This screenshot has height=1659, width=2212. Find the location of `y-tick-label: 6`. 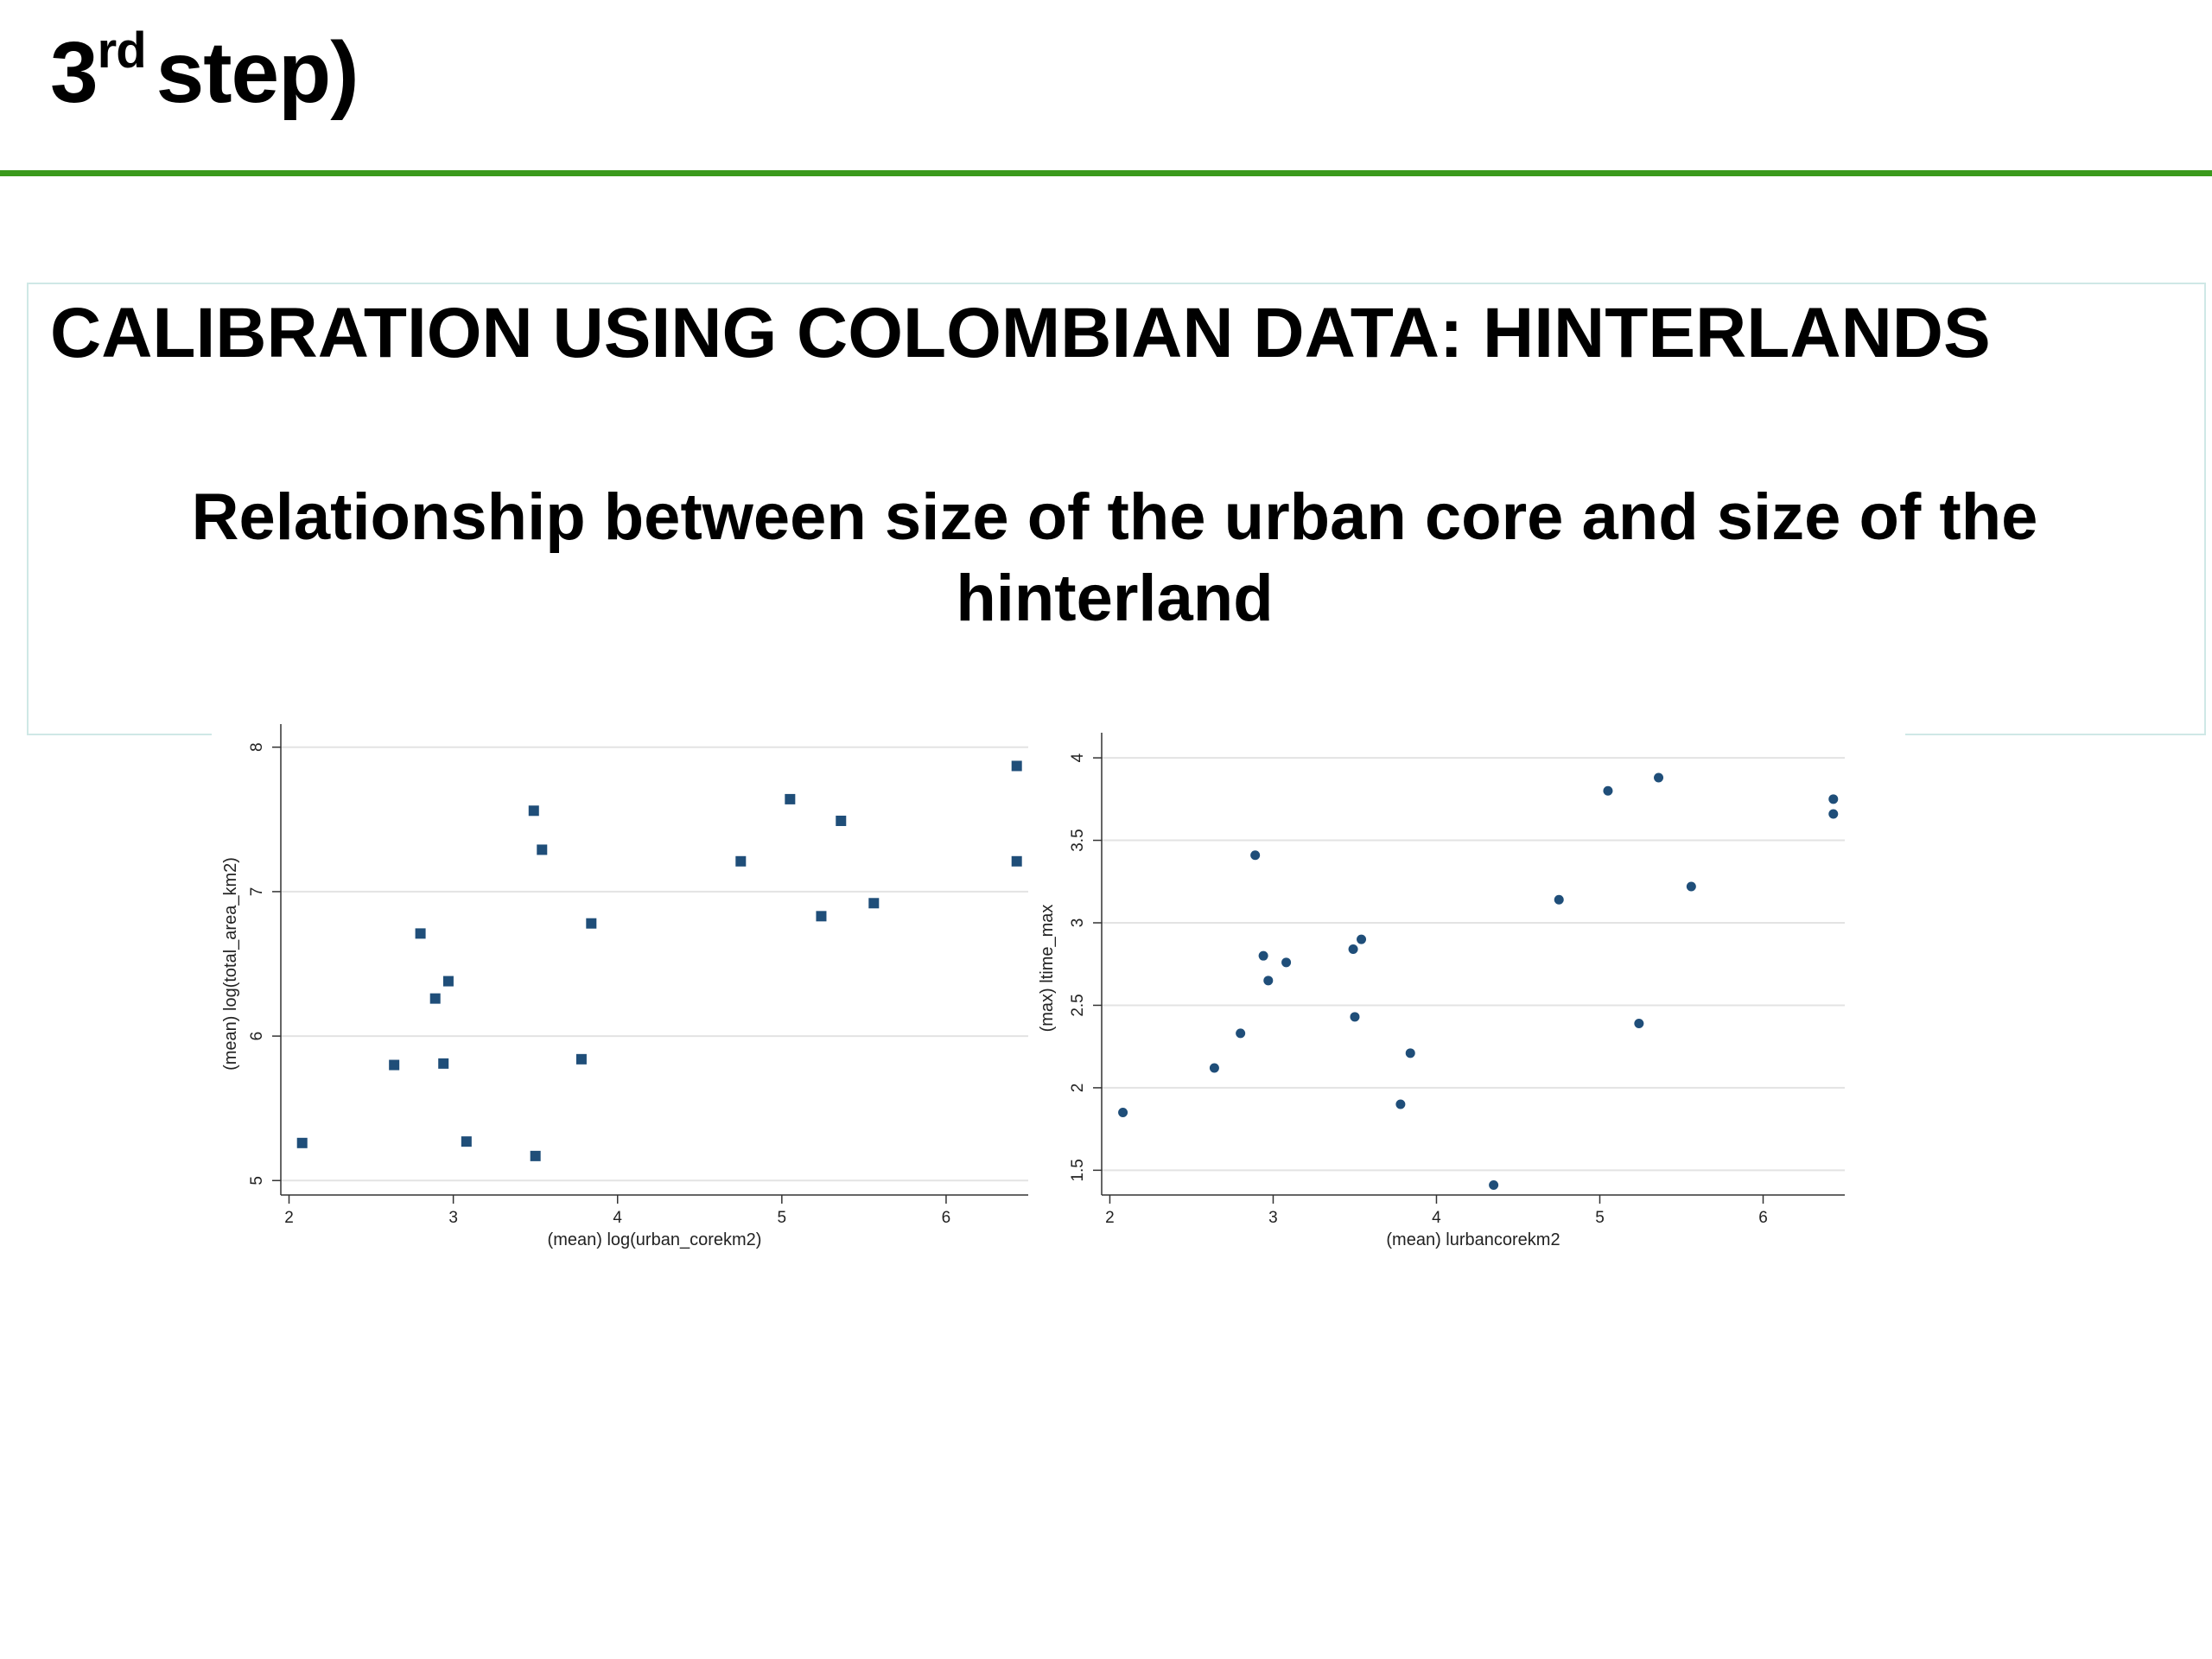

y-tick-label: 6 is located at coordinates (257, 1036).